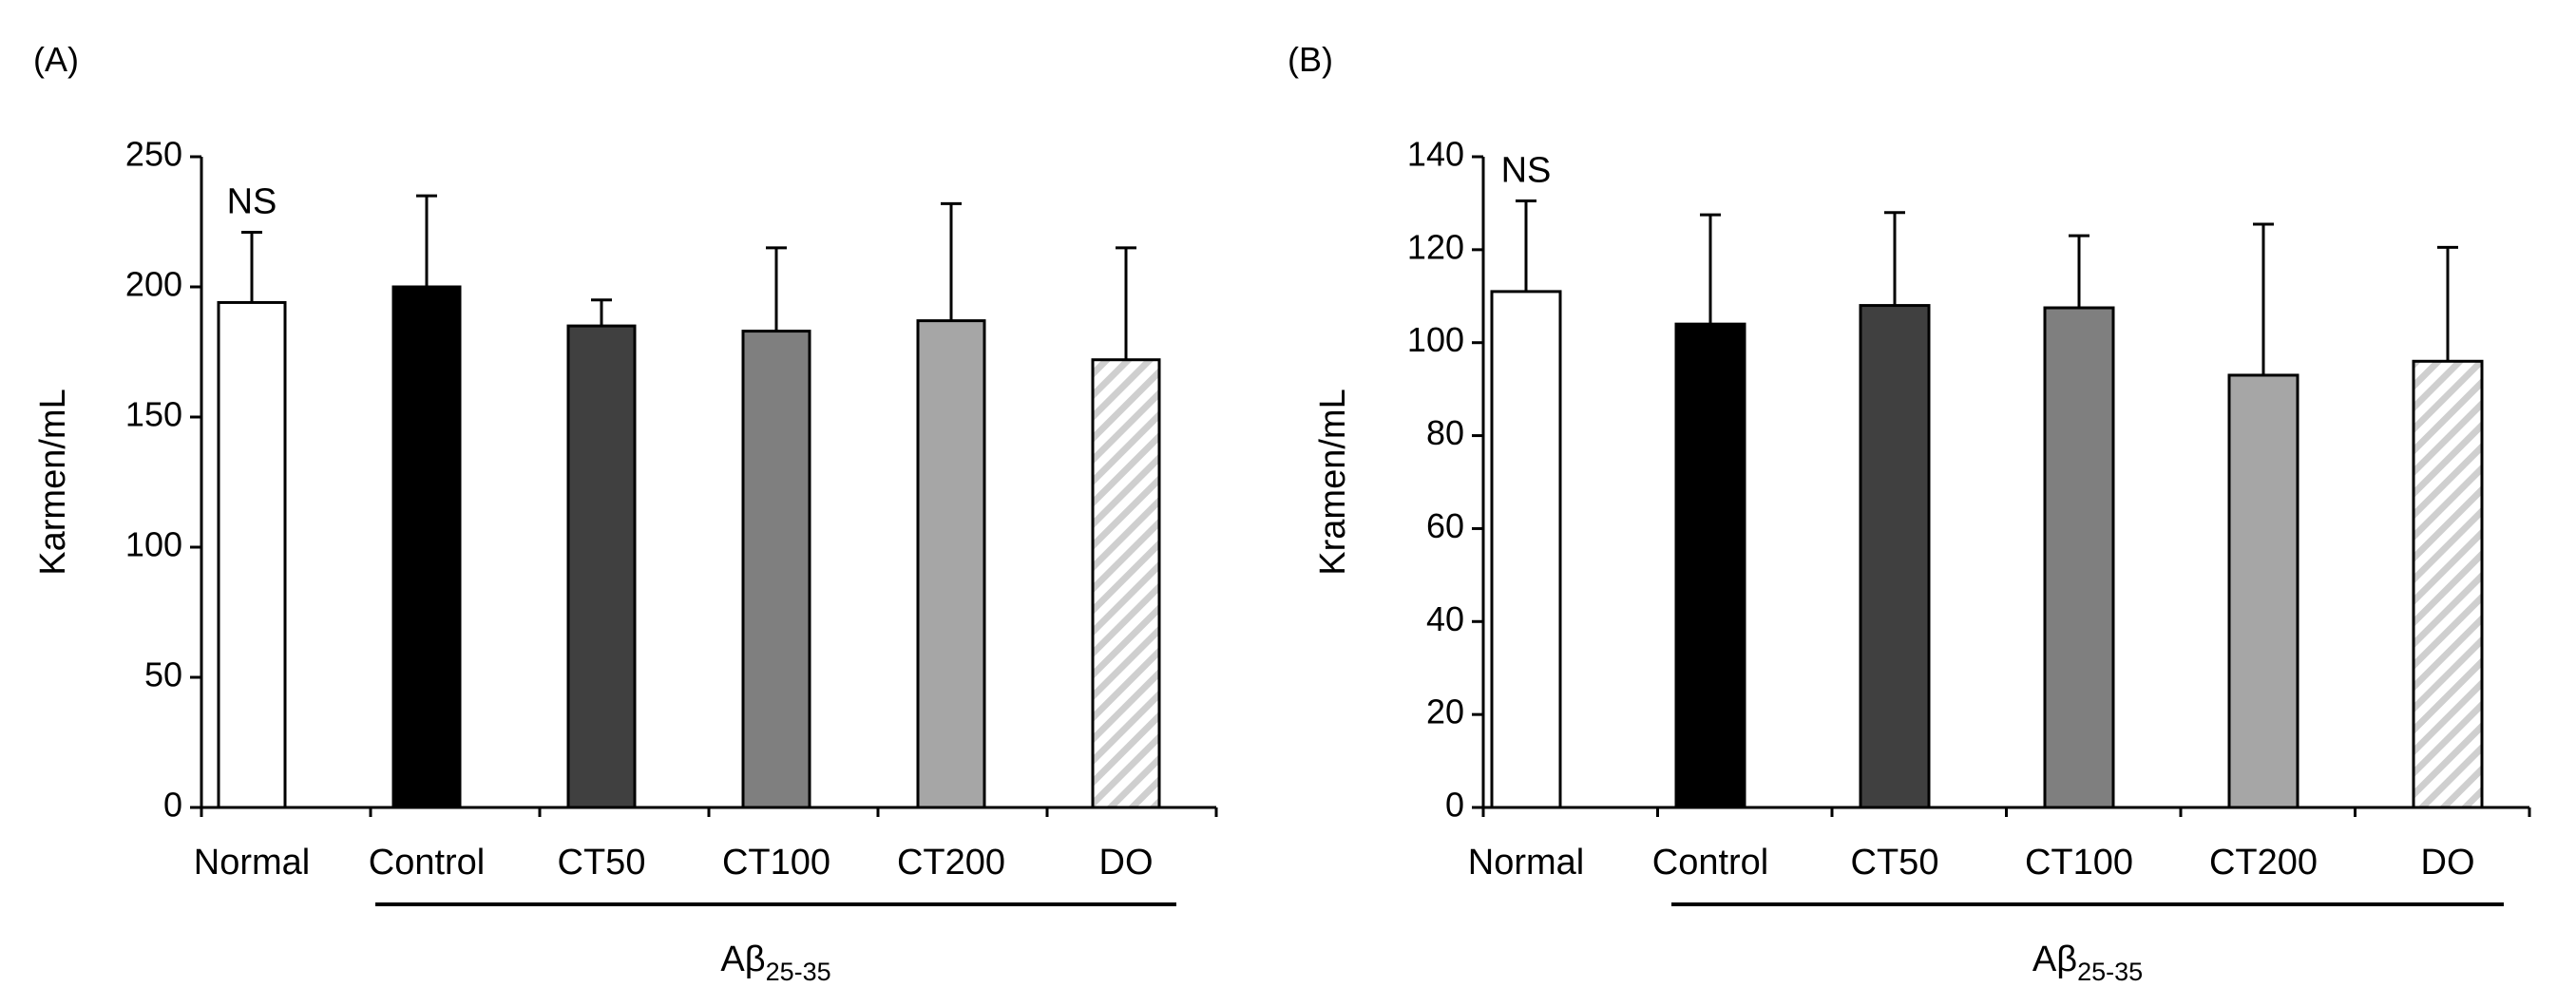 This screenshot has height=1006, width=2576. I want to click on y-tick-label: 200, so click(153, 284).